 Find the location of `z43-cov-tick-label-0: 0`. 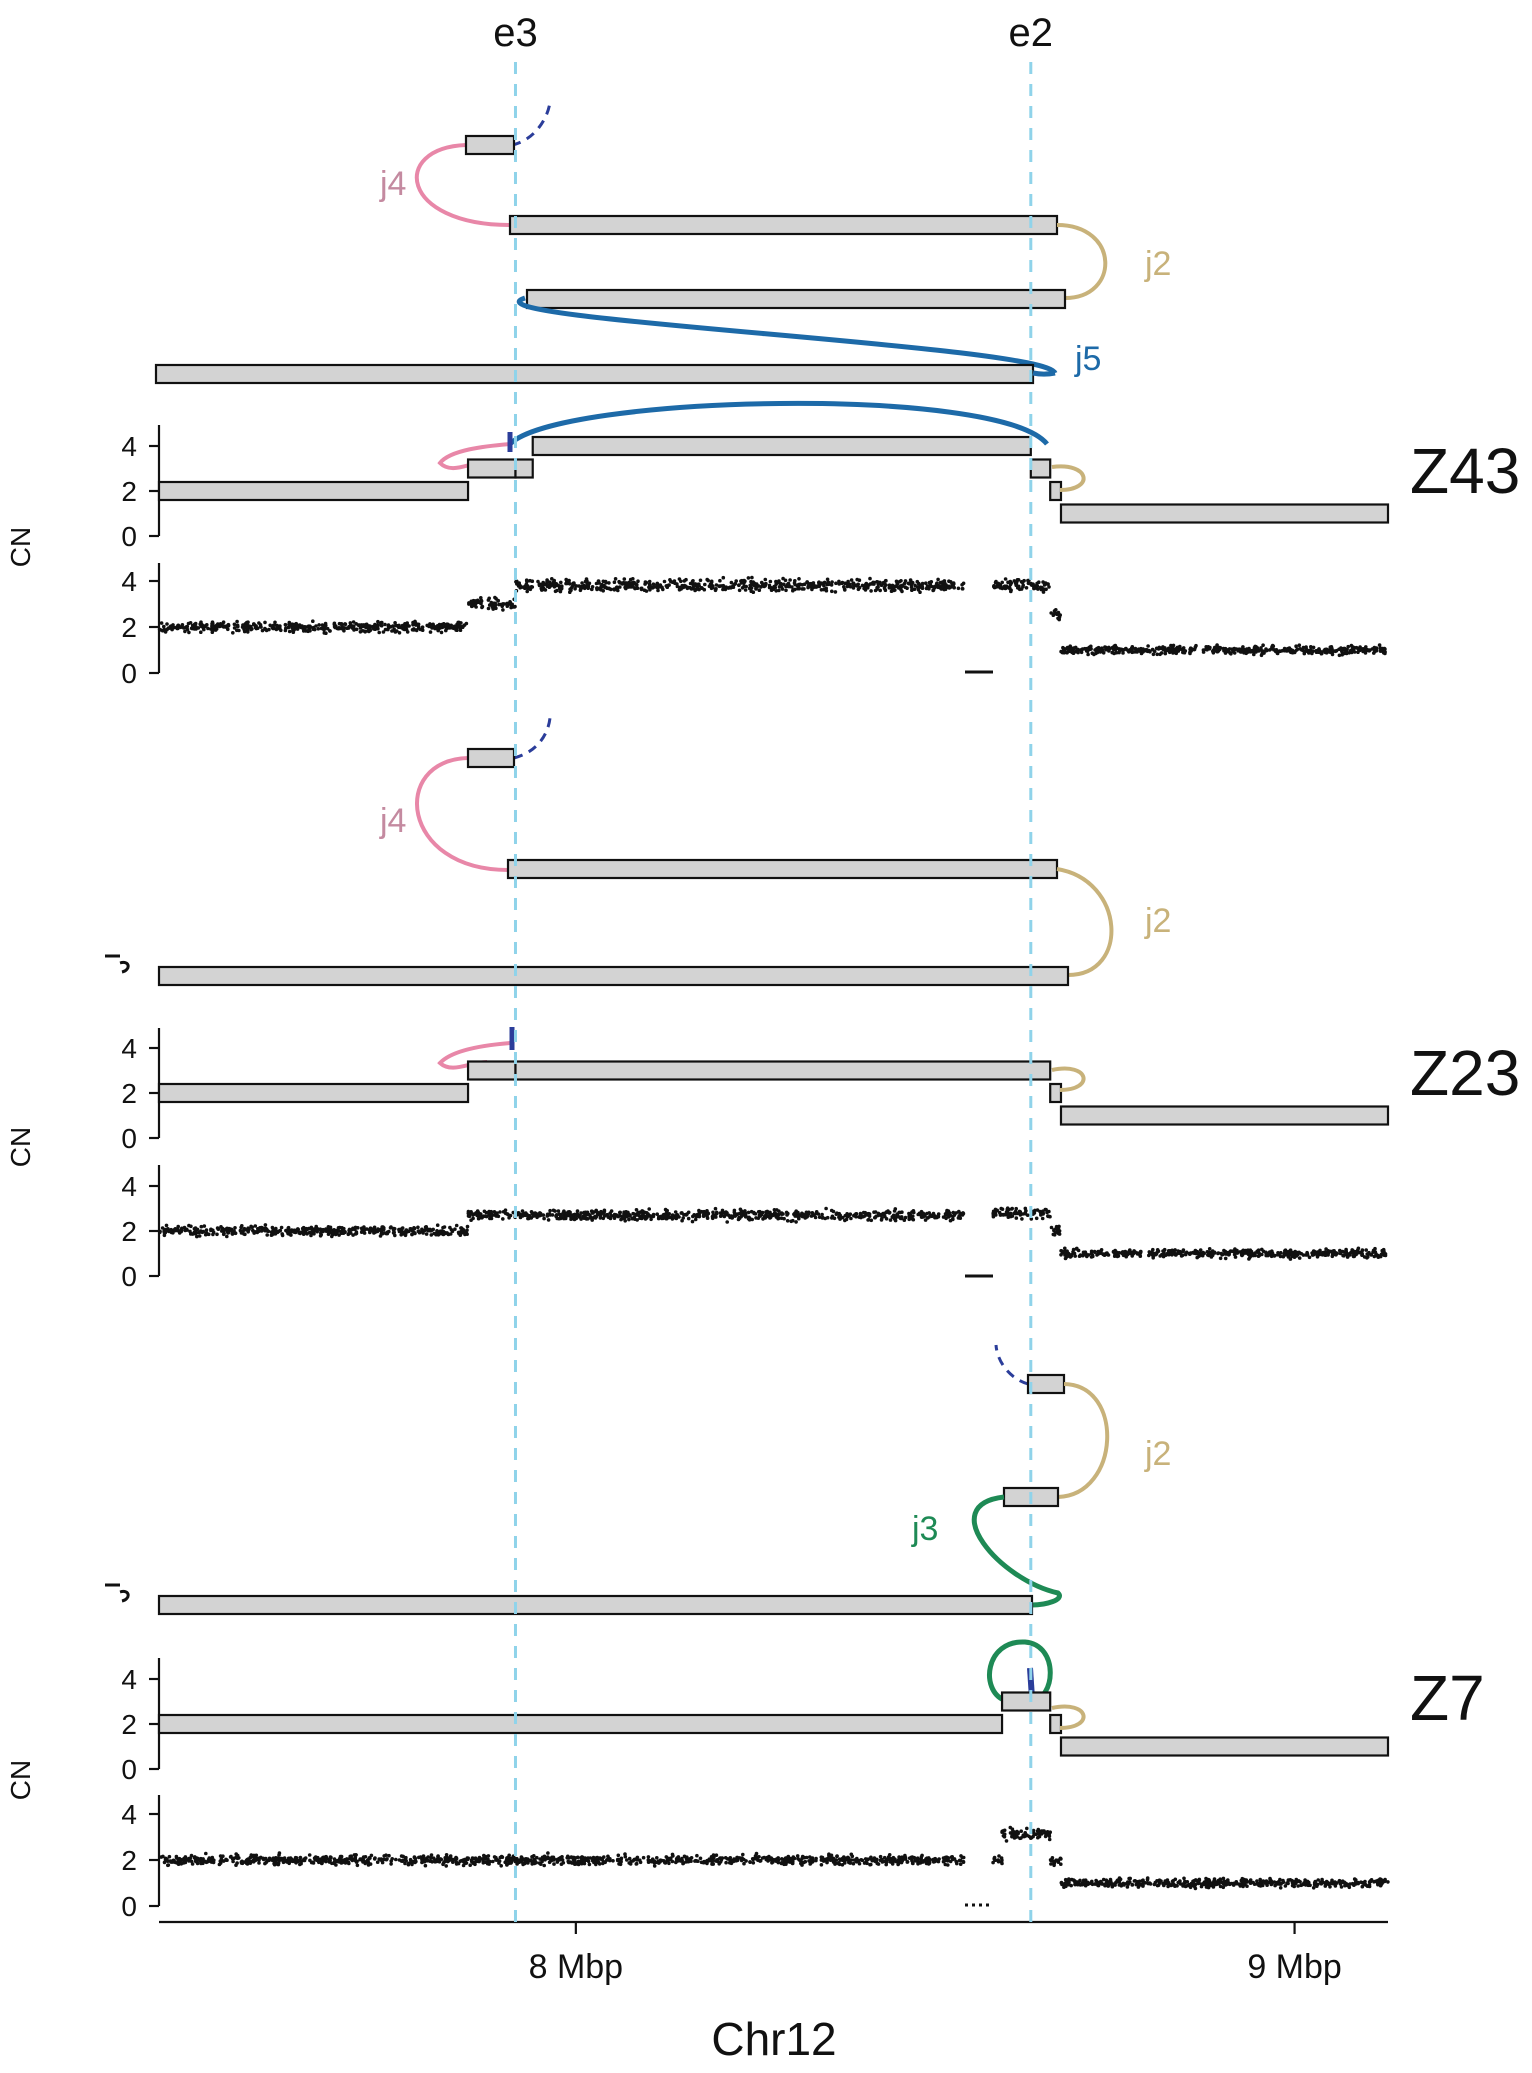

z43-cov-tick-label-0: 0 is located at coordinates (129, 673).